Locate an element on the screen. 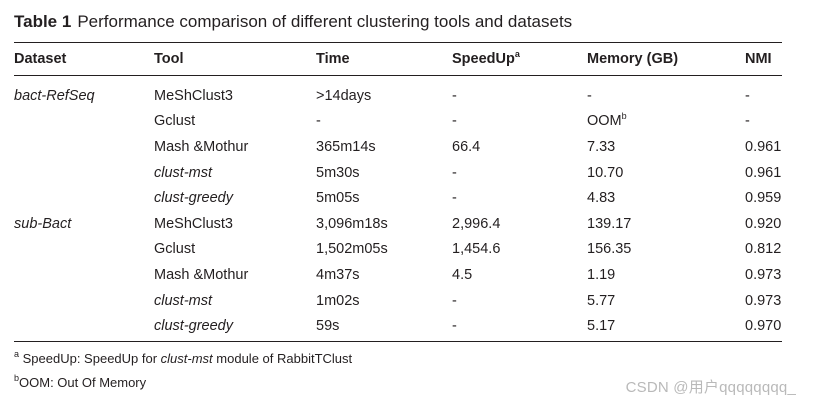  cell-speedup-text: 1,454.6 is located at coordinates (476, 249).